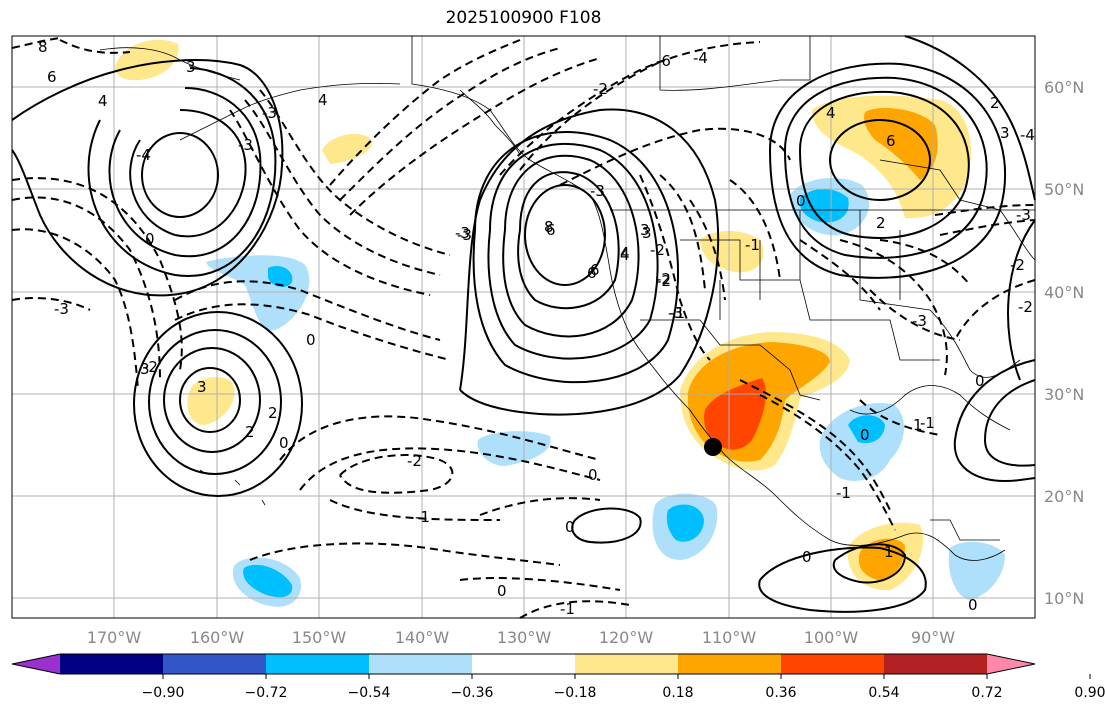 The width and height of the screenshot is (1105, 712). What do you see at coordinates (422, 637) in the screenshot?
I see `lon-label: 140°W` at bounding box center [422, 637].